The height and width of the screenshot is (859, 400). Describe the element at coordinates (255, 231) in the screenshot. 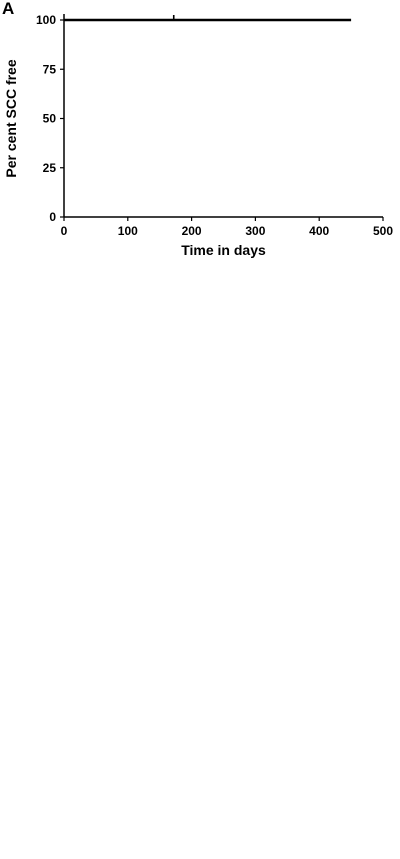

I see `x-tick-label: 300` at that location.